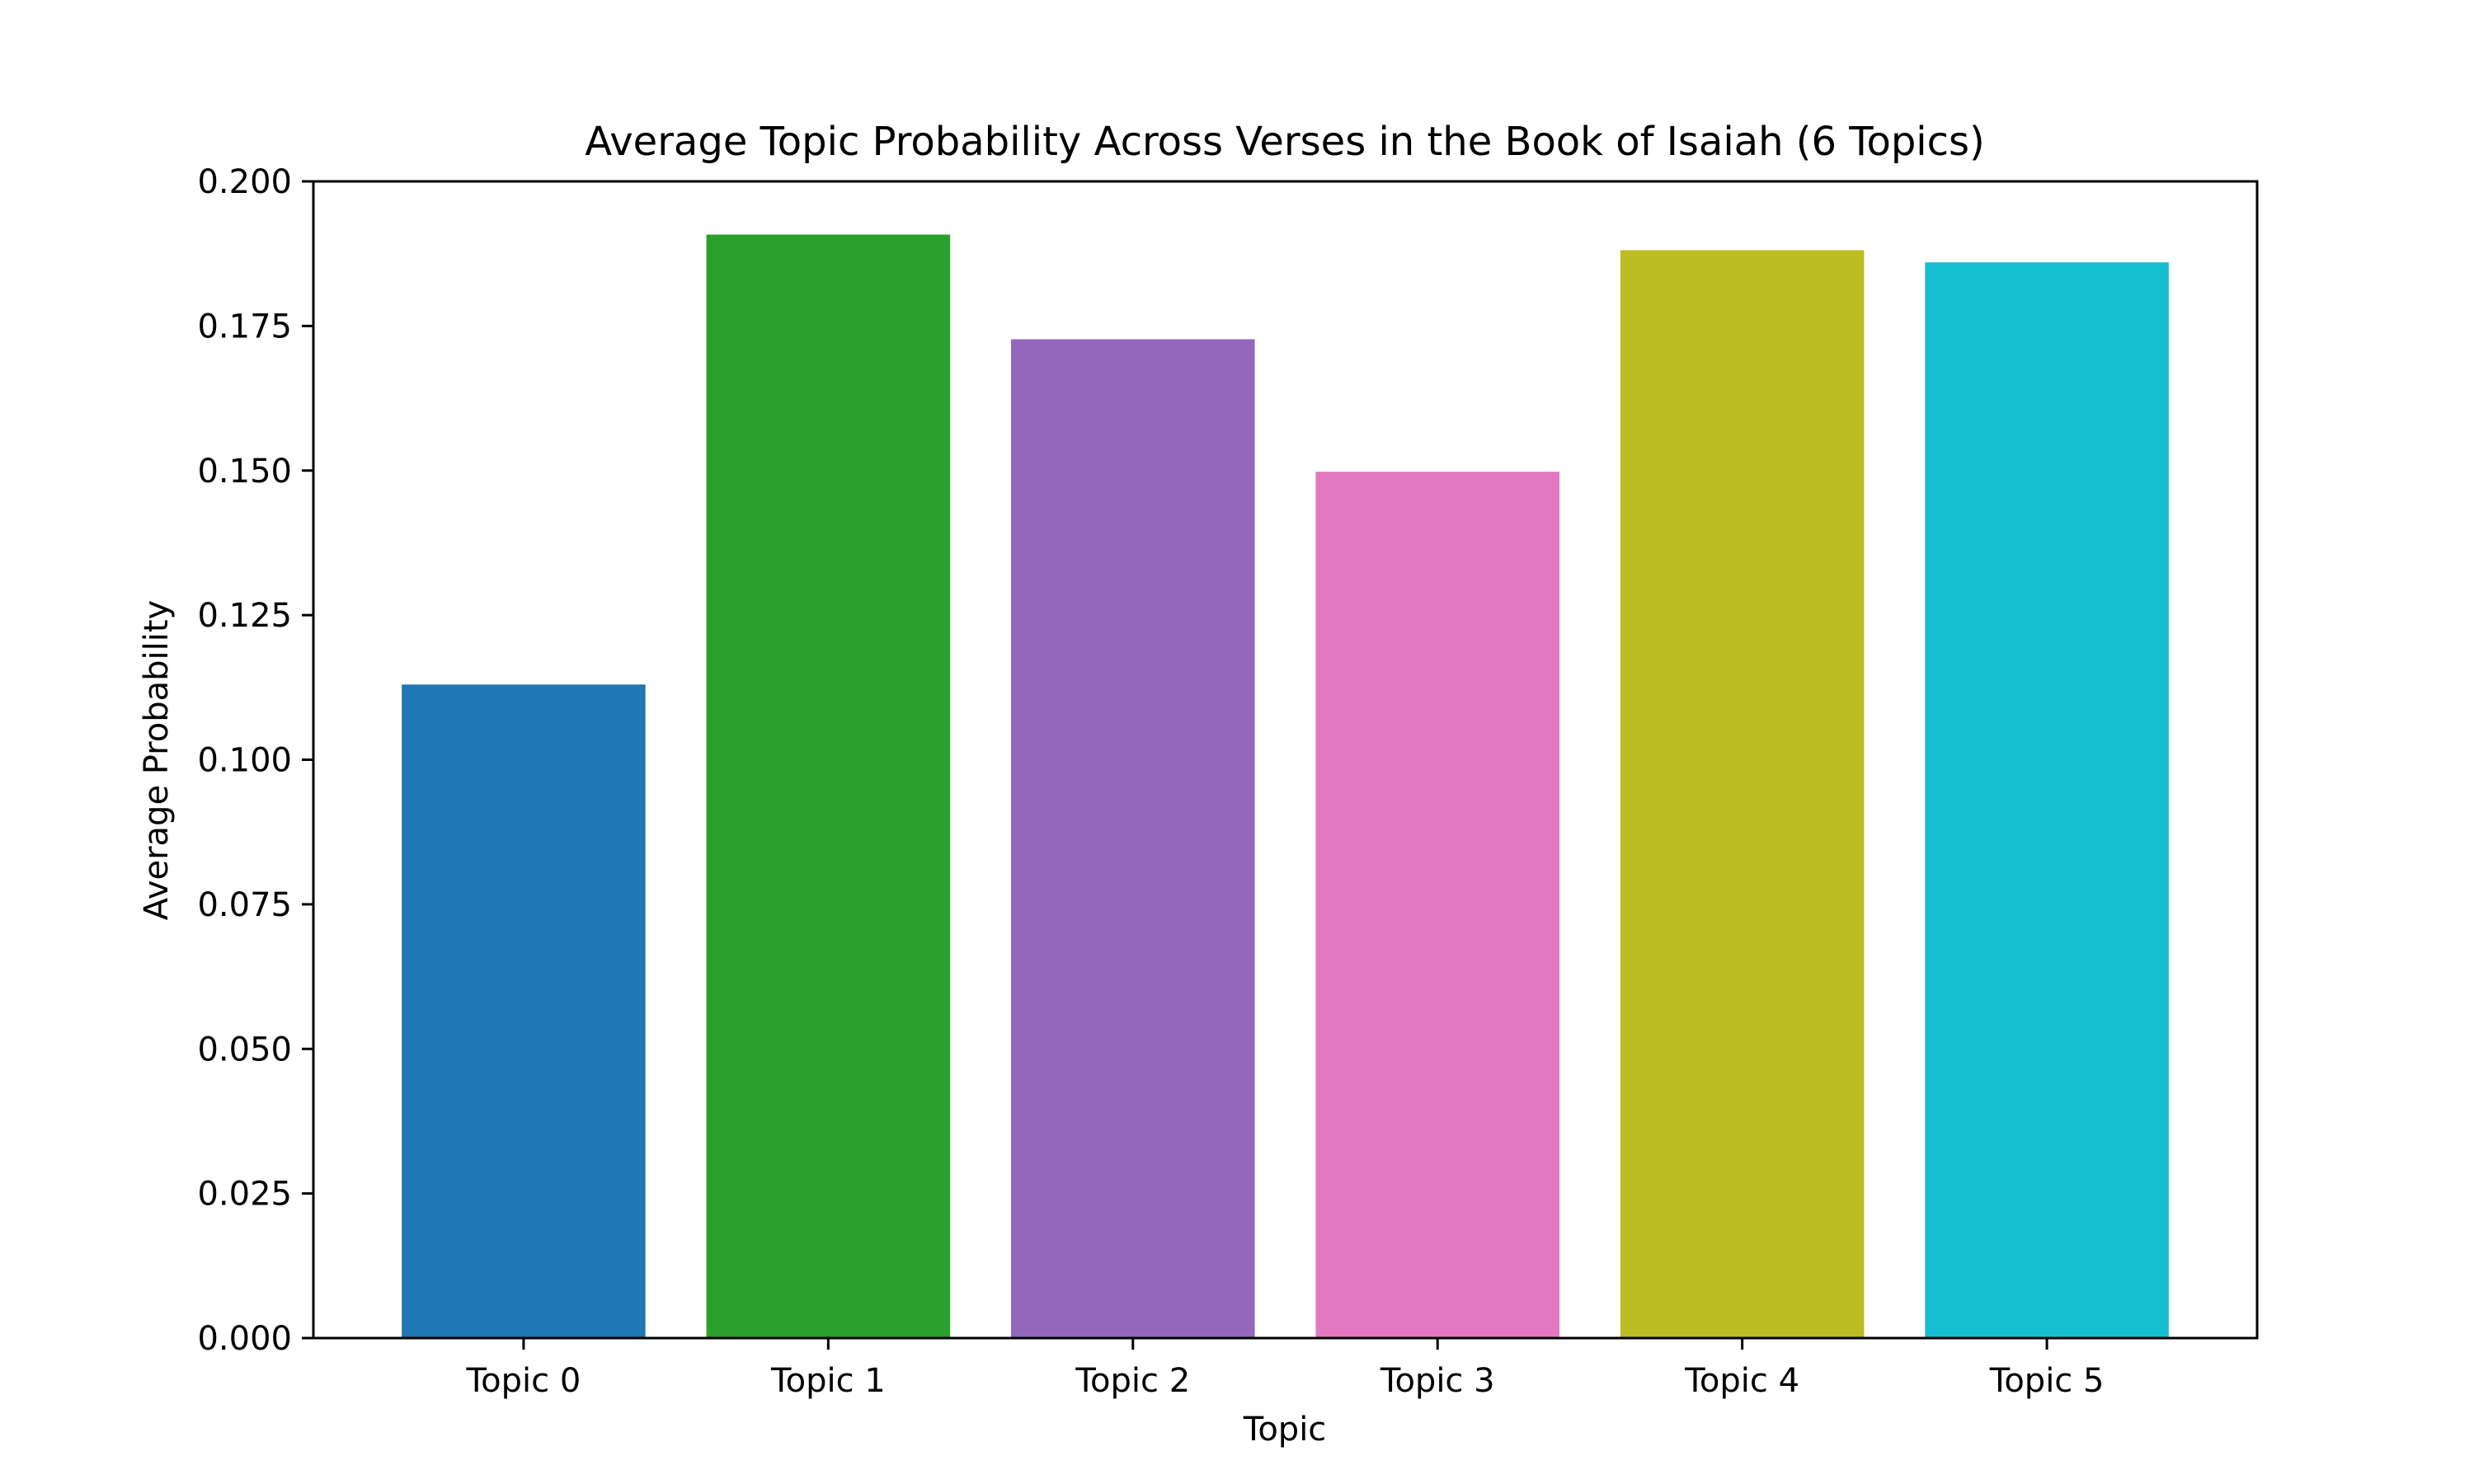 The width and height of the screenshot is (2474, 1484). I want to click on y-tick-label: 0.100, so click(244, 761).